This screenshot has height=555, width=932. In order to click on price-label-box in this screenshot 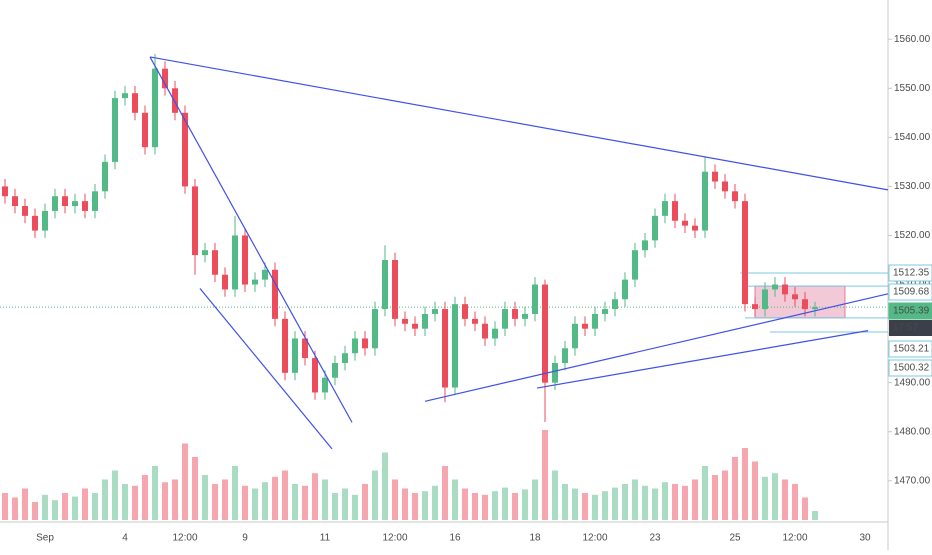, I will do `click(910, 368)`.